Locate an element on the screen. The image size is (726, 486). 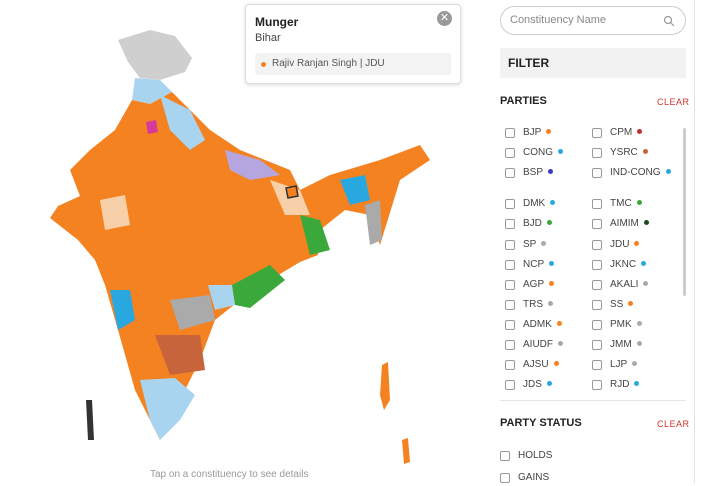
party-name: AGP is located at coordinates (534, 284).